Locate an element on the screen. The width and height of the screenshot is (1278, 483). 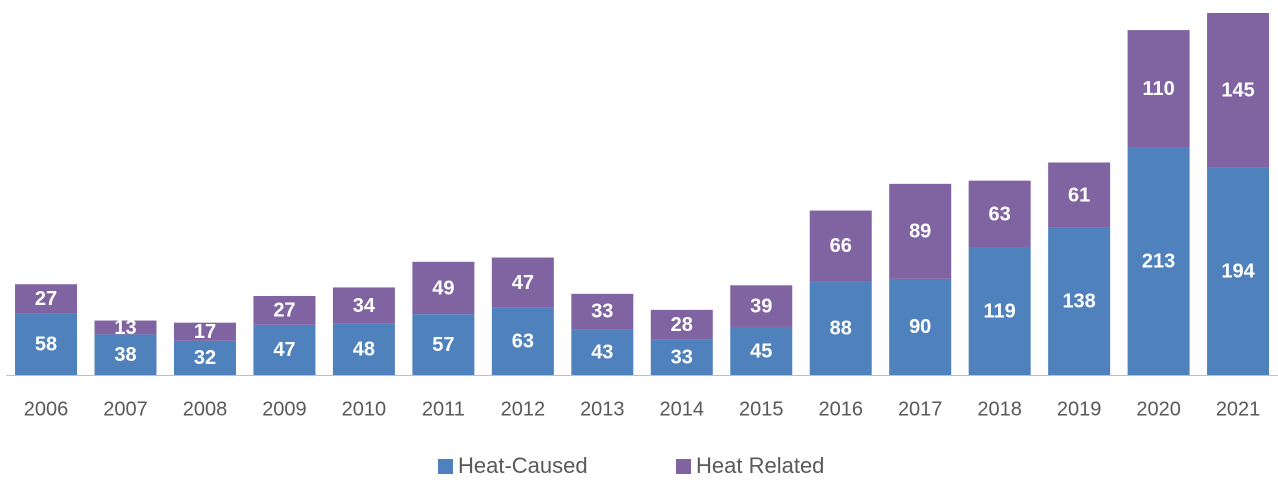
data-label: 138 is located at coordinates (1078, 302).